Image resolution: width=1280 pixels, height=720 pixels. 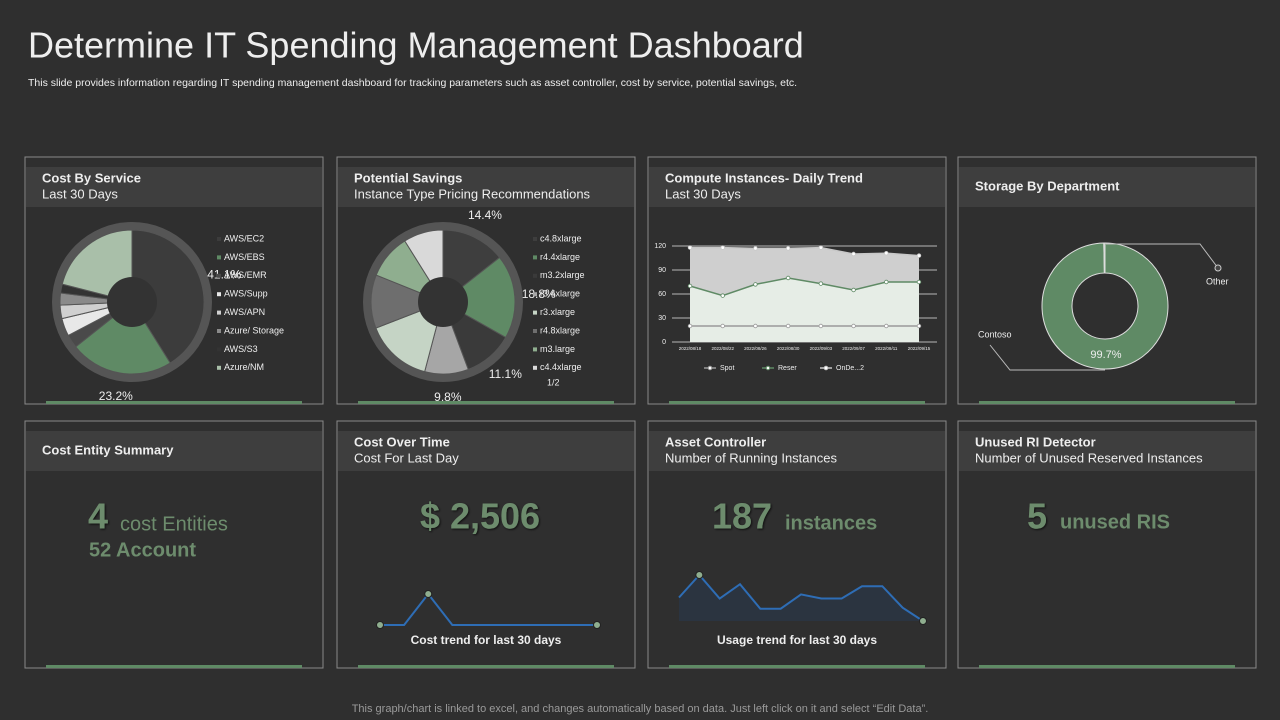 What do you see at coordinates (244, 367) in the screenshot?
I see `legend-label: Azure/NM` at bounding box center [244, 367].